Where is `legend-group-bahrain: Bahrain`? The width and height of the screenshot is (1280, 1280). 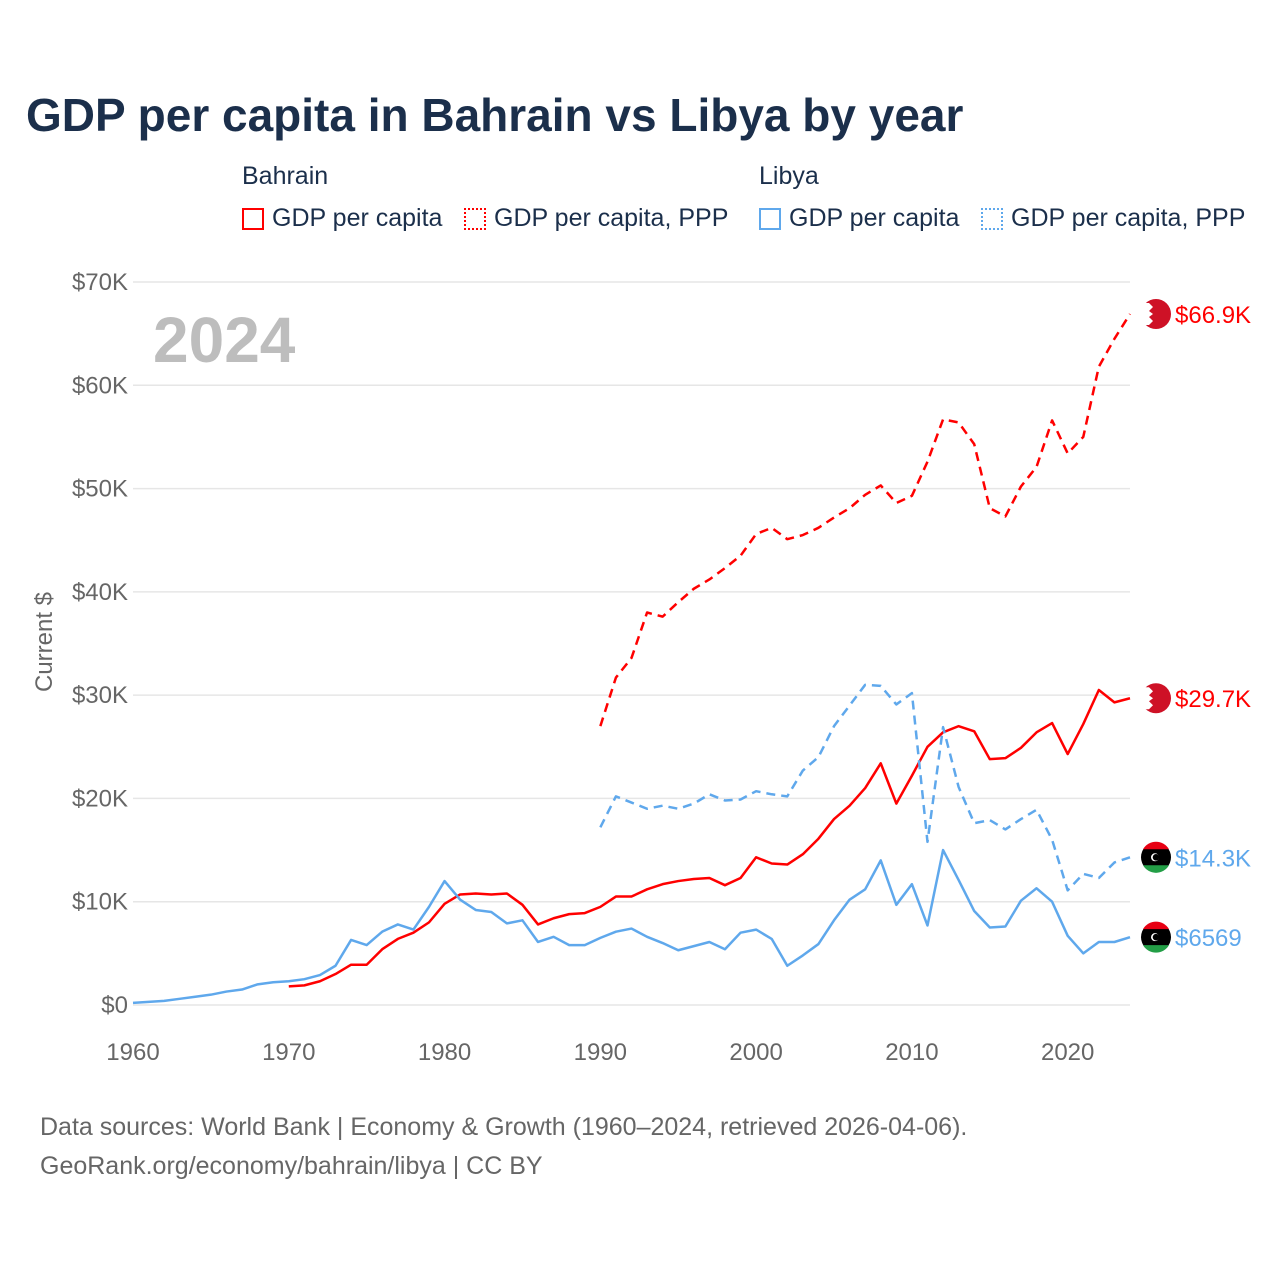
legend-group-bahrain: Bahrain is located at coordinates (285, 176).